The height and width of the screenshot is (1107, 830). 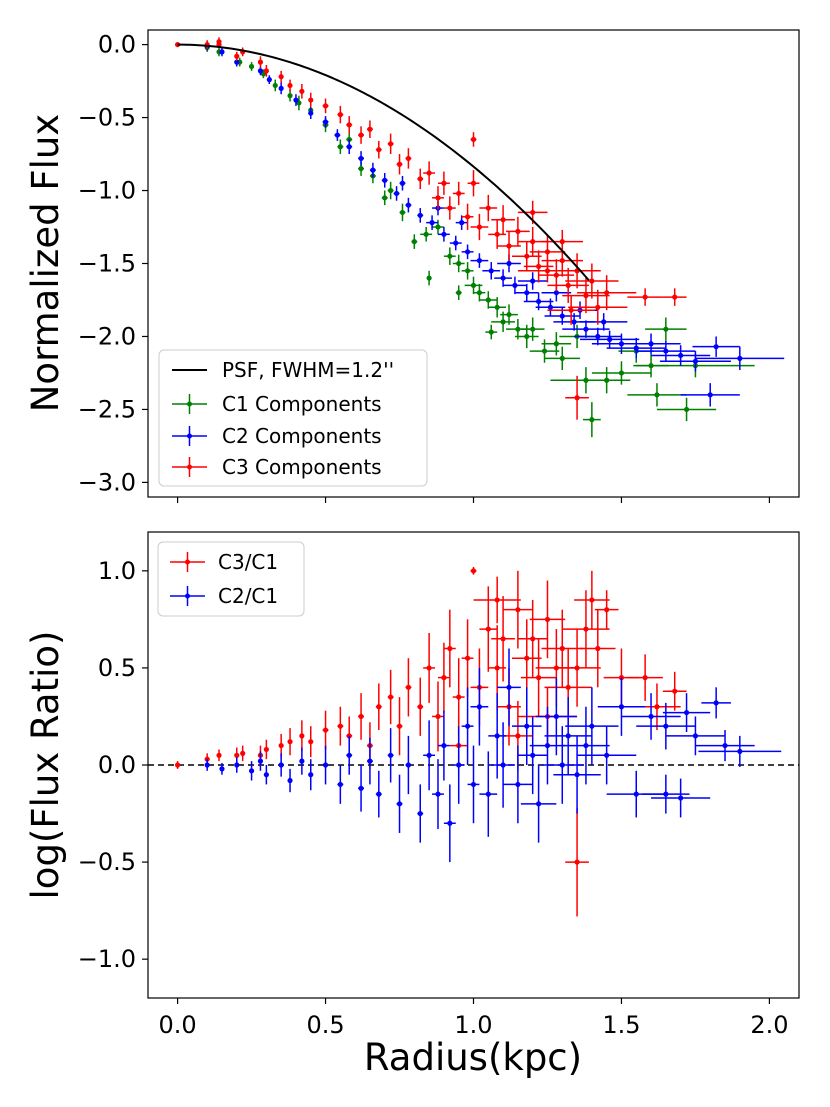 I want to click on bottom-y-axis-title: log(Flux Ratio), so click(x=45, y=765).